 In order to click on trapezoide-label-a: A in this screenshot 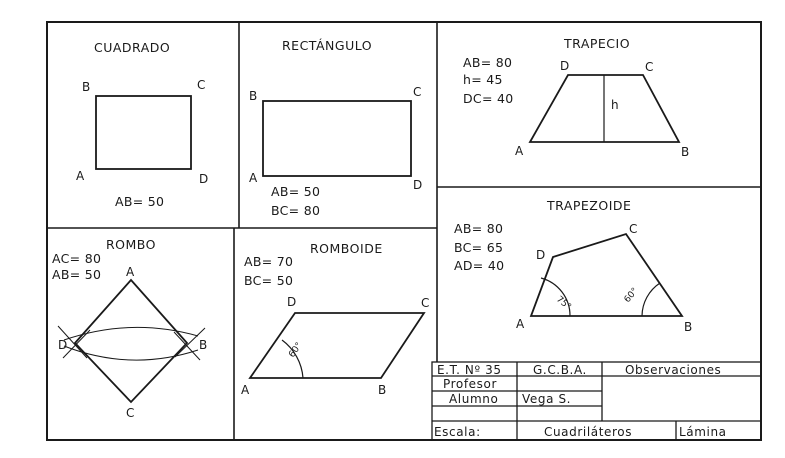, I will do `click(520, 324)`.